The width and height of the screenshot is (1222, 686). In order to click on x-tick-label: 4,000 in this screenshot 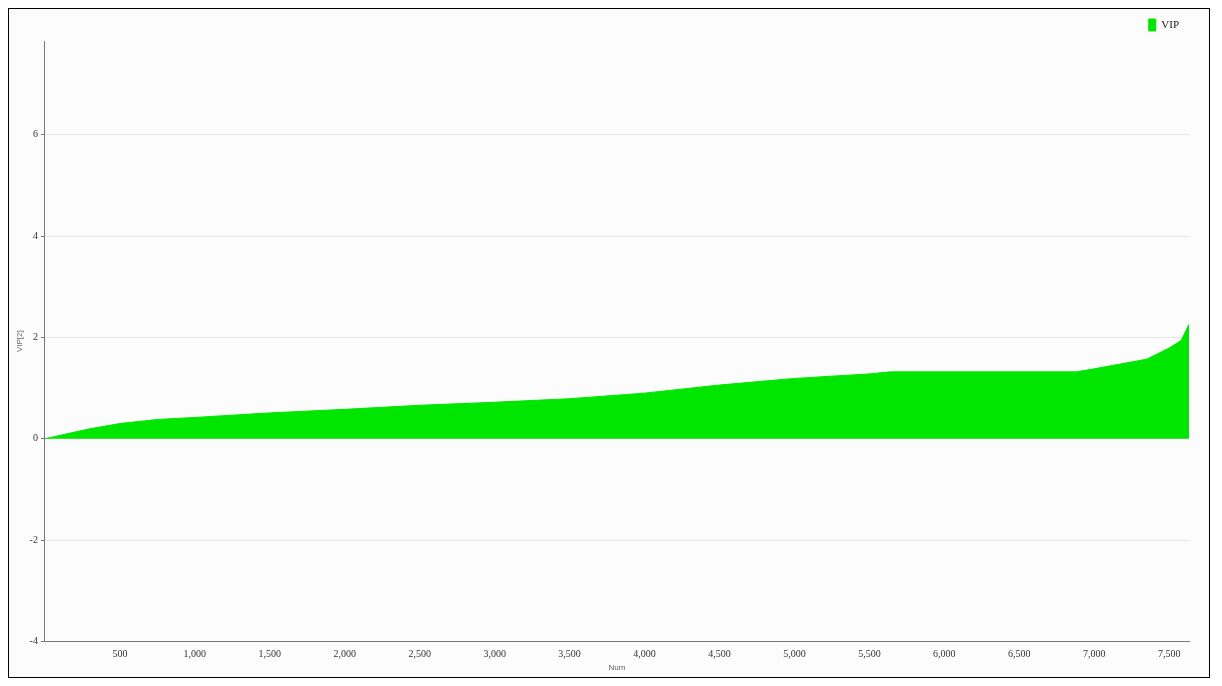, I will do `click(644, 654)`.